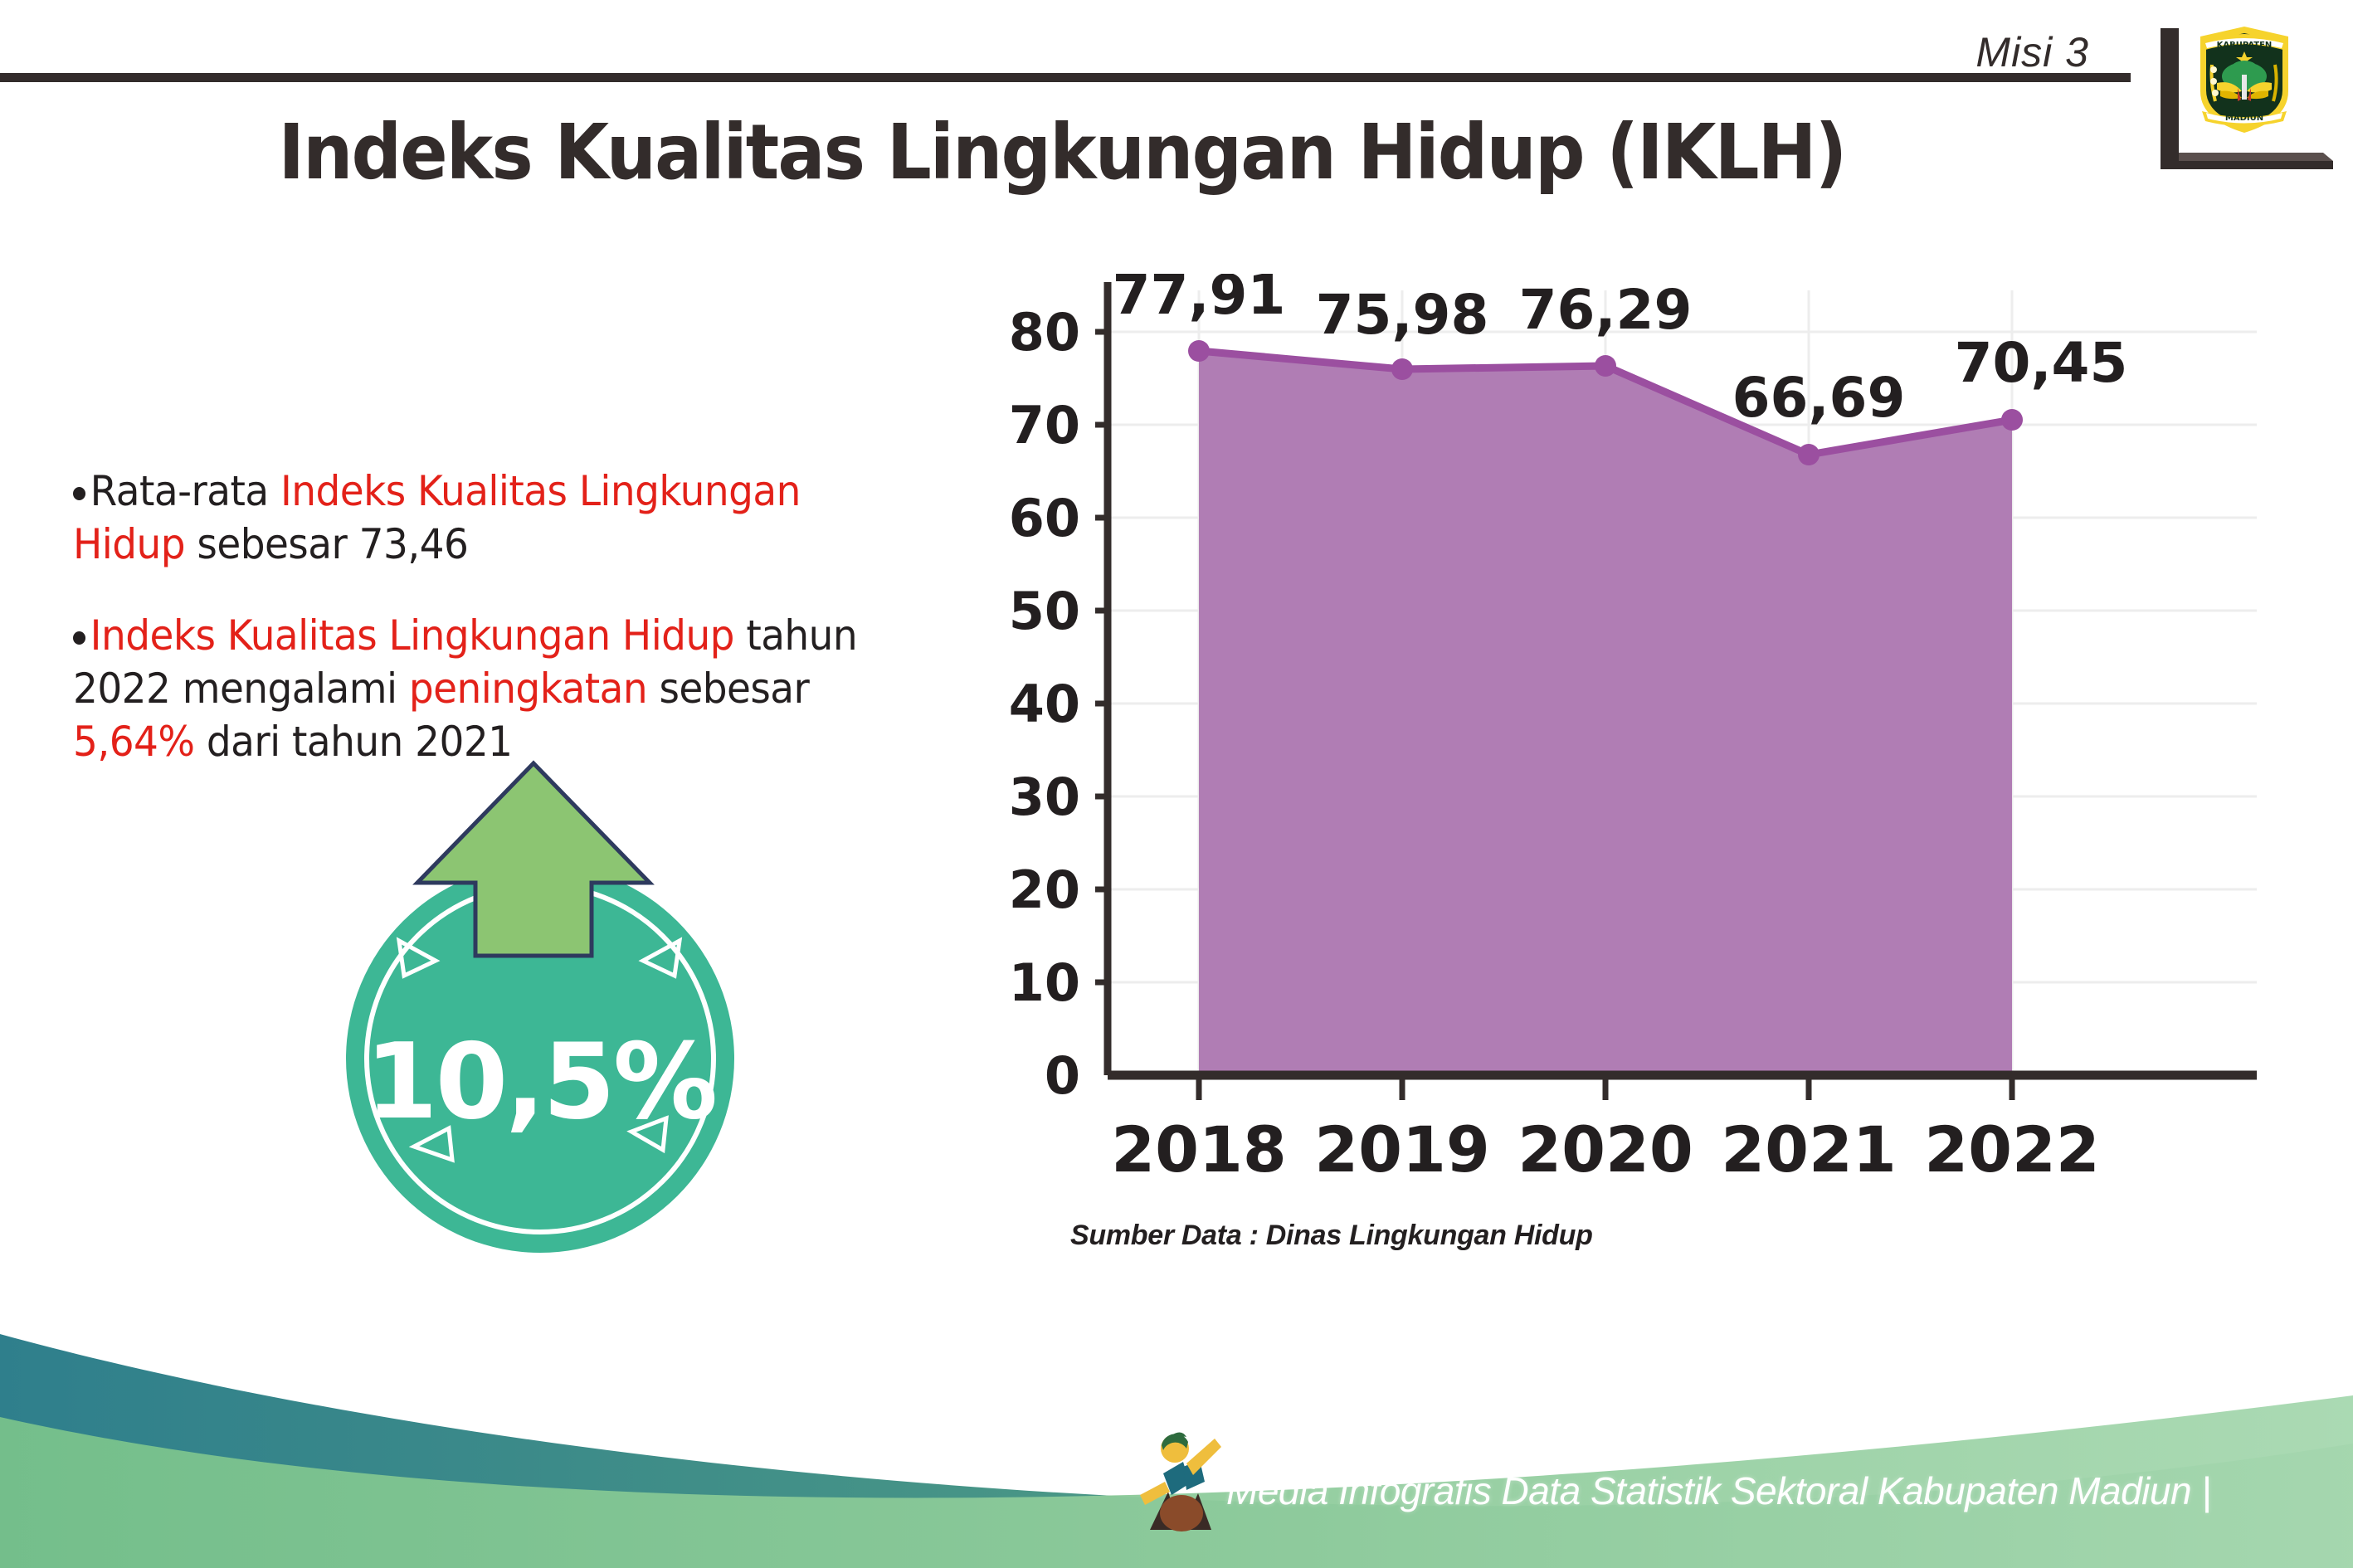  I want to click on footer-wave, so click(1176, 1451).